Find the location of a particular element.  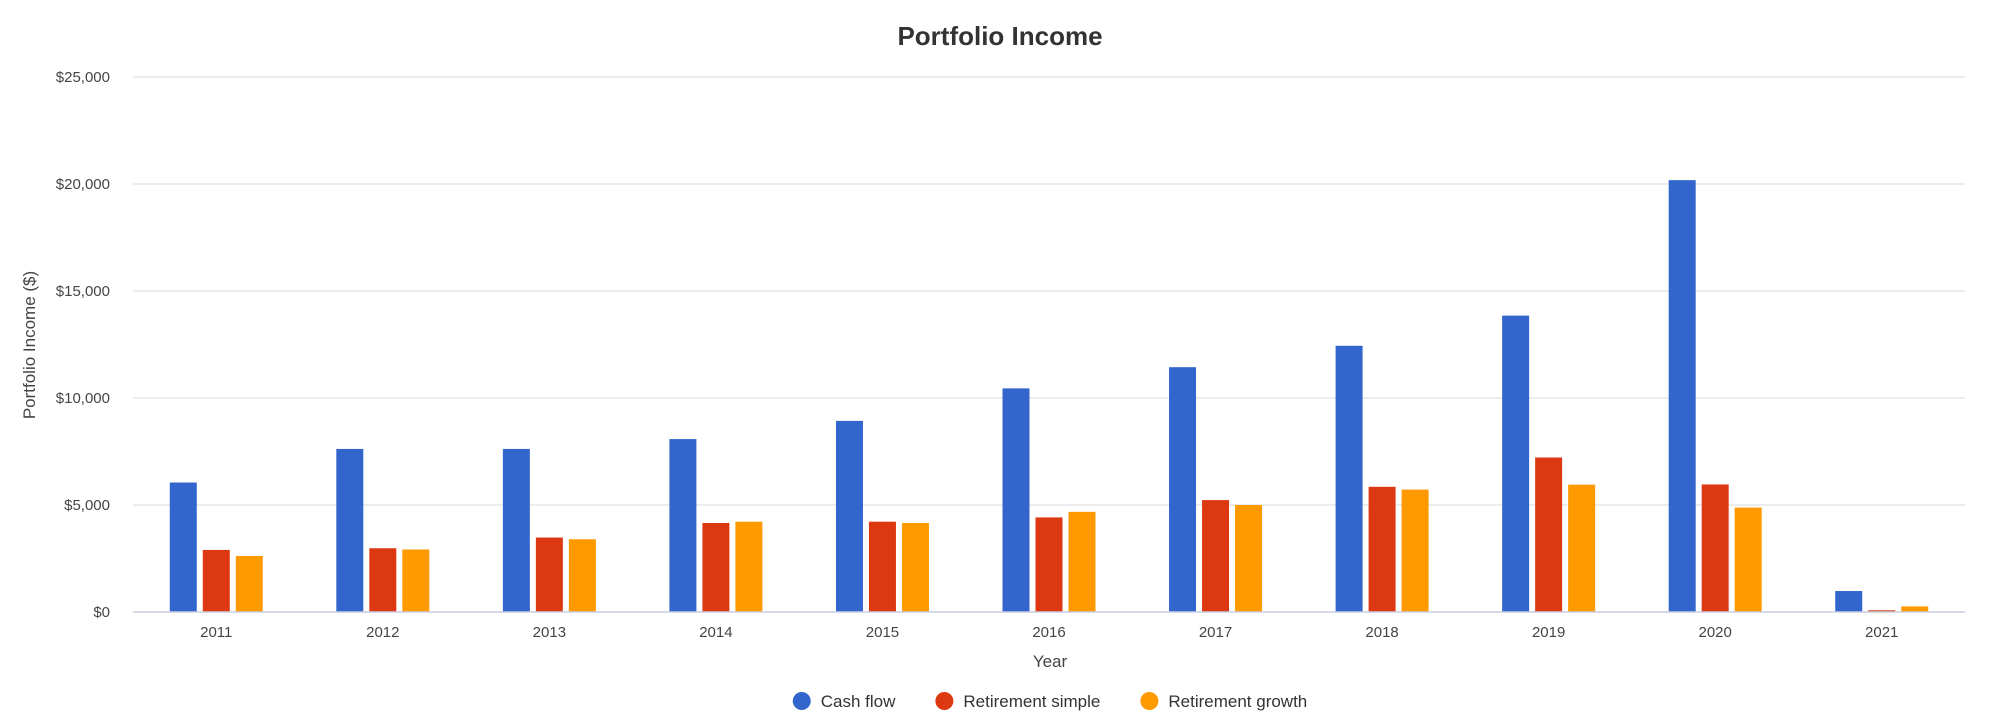

legend-item-cash-flow: Cash flow is located at coordinates (844, 701).